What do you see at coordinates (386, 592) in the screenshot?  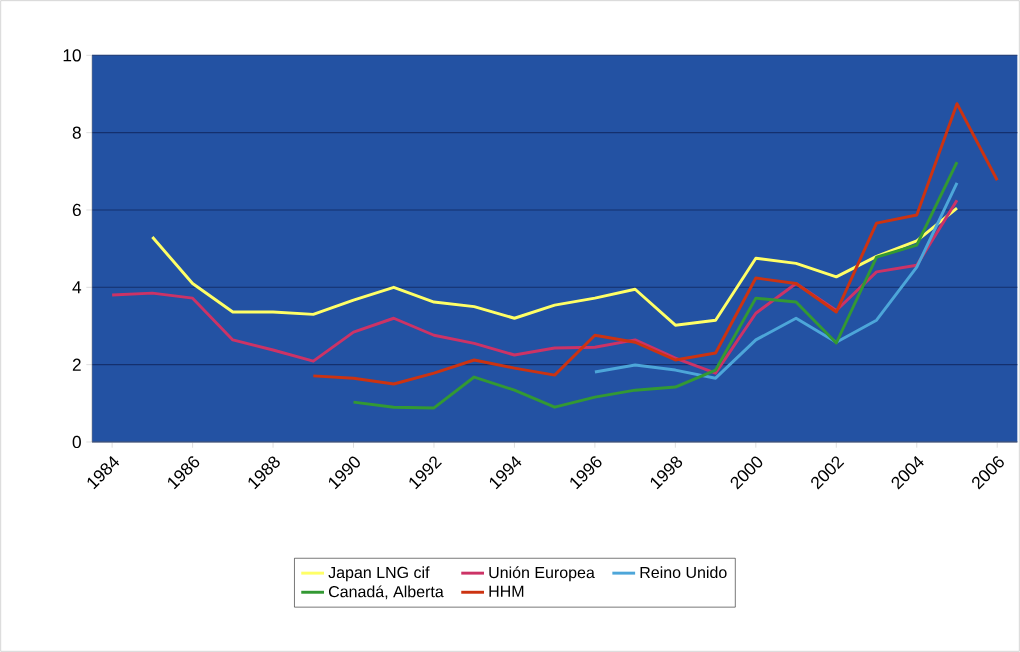 I see `legend-label: Canadá, Alberta` at bounding box center [386, 592].